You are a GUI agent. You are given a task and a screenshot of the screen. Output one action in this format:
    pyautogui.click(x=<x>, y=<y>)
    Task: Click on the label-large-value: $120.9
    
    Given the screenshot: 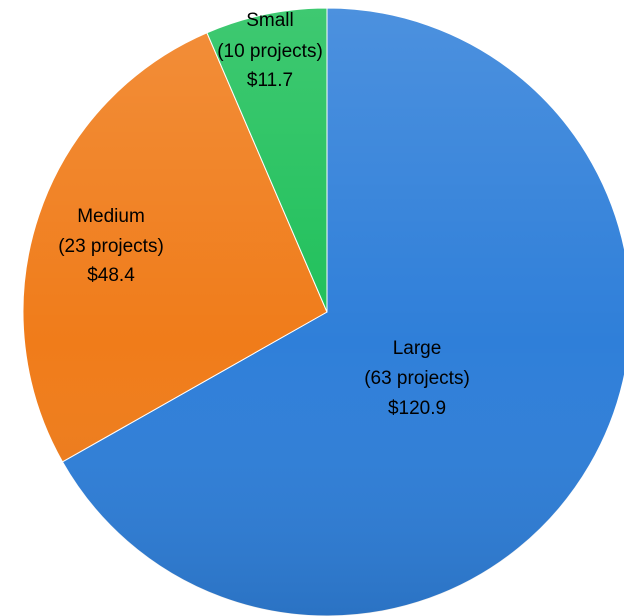 What is the action you would take?
    pyautogui.click(x=417, y=408)
    